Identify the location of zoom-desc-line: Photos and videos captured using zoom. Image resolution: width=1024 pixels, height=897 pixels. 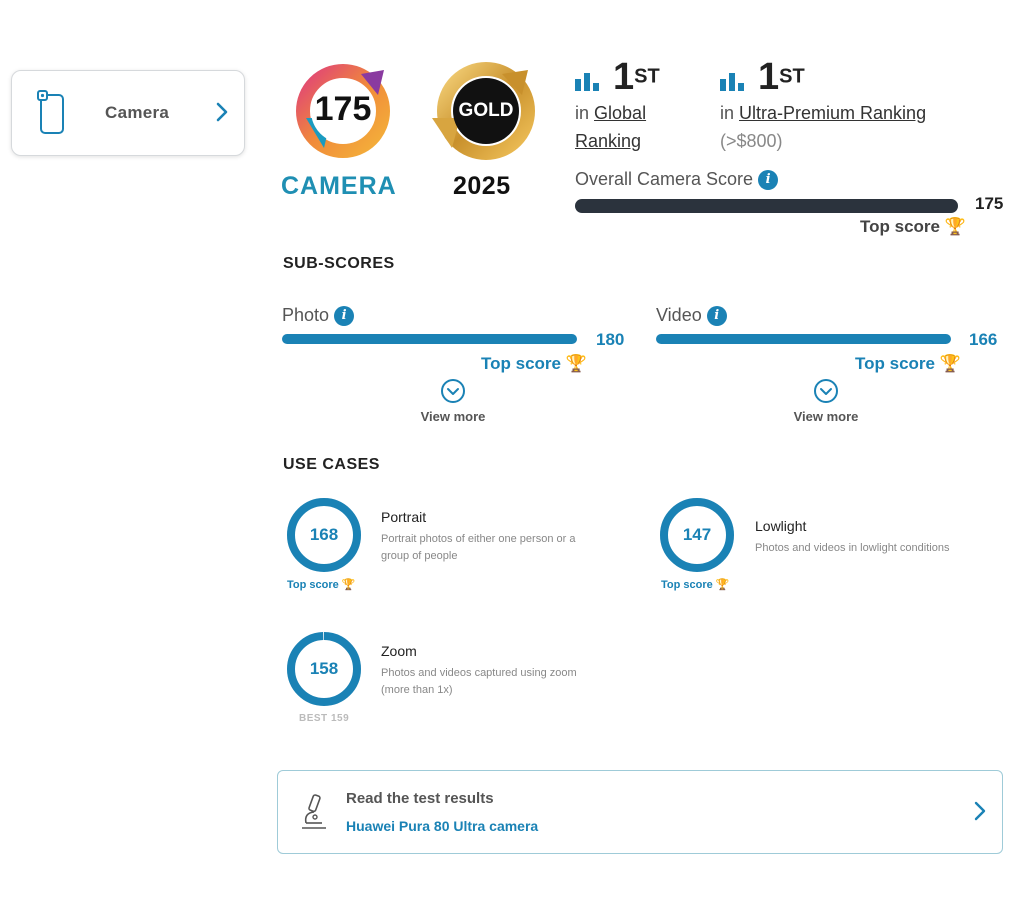
(479, 673).